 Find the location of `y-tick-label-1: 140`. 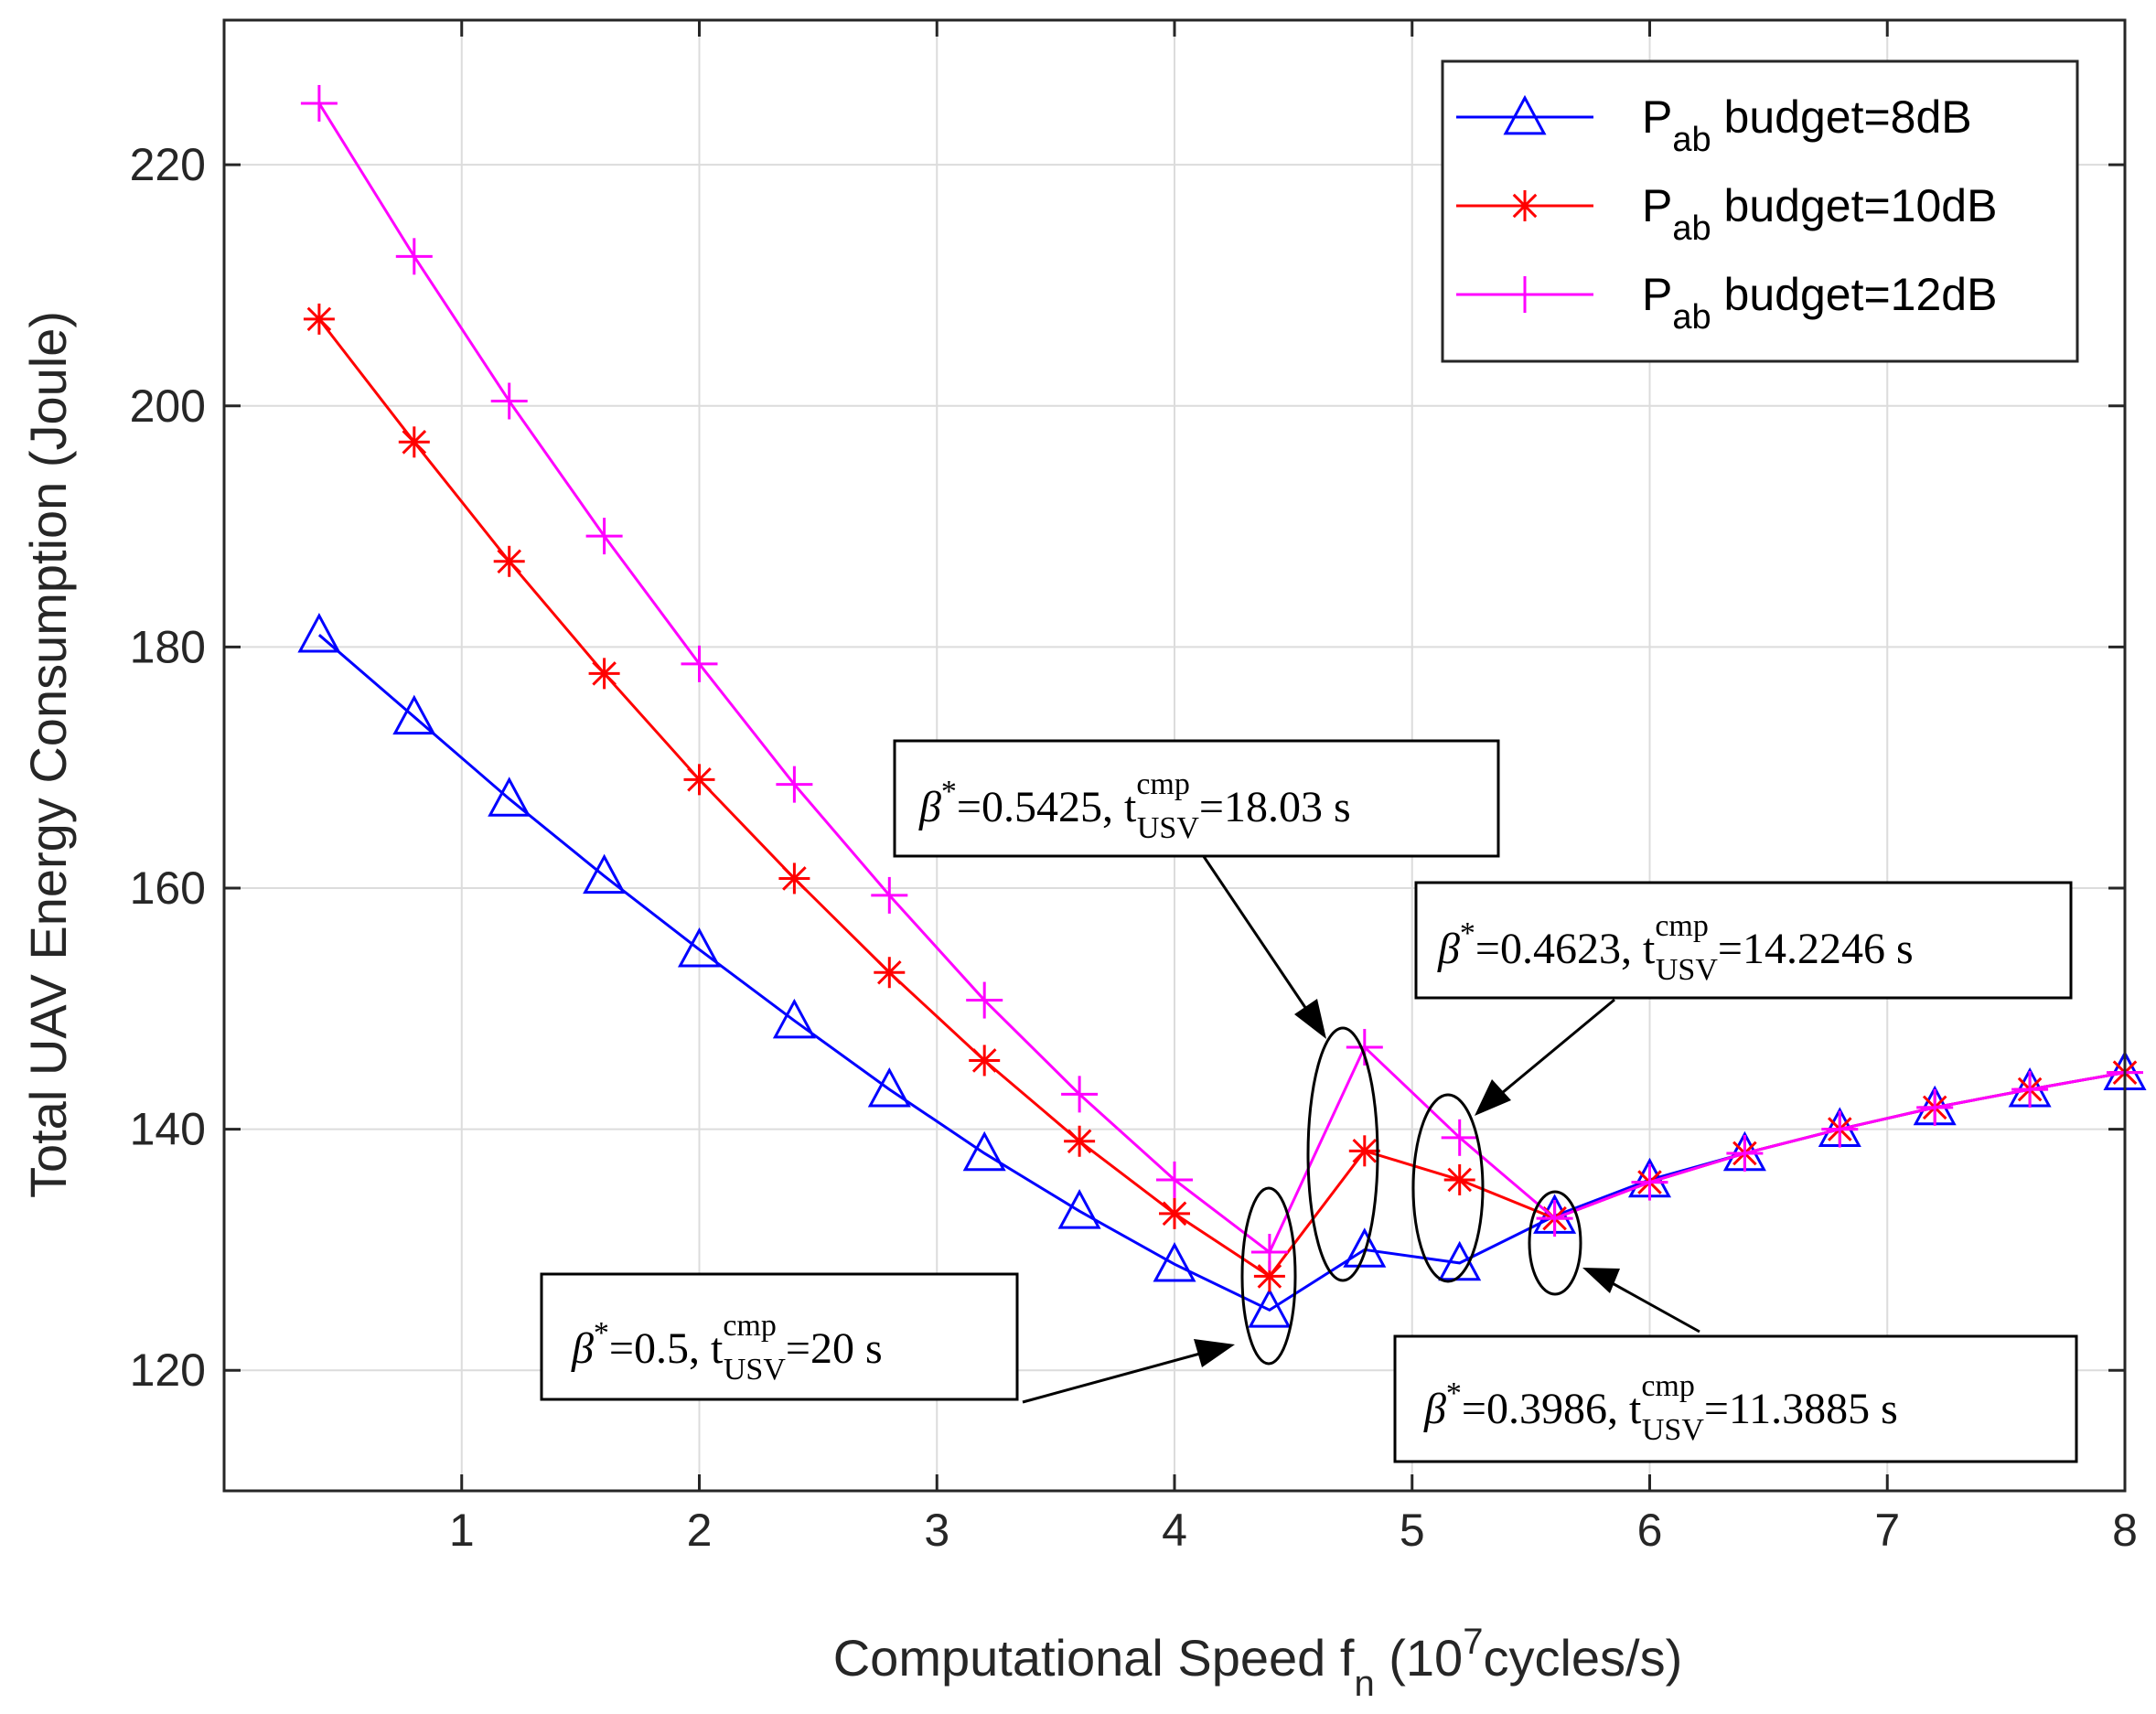

y-tick-label-1: 140 is located at coordinates (168, 1129).